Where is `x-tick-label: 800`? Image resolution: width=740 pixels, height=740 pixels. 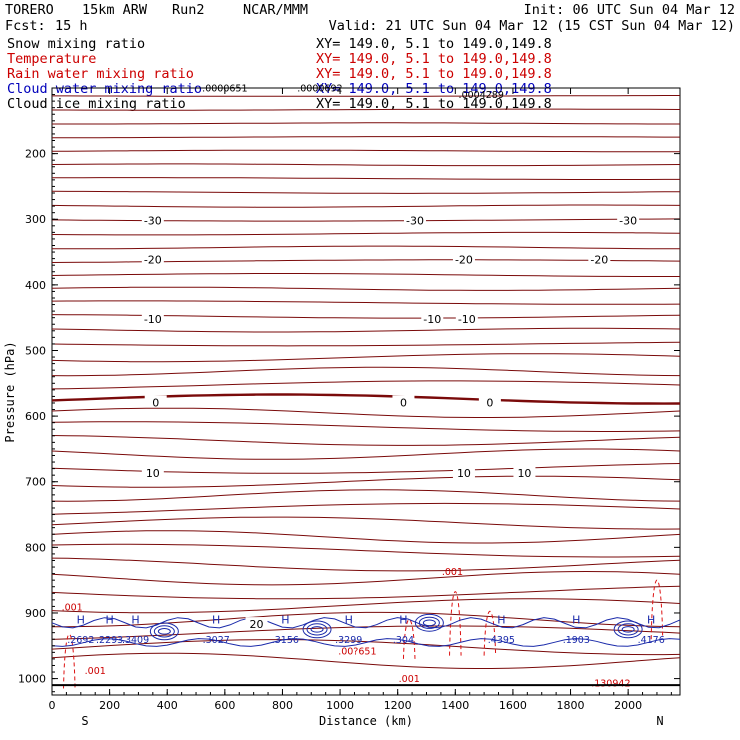 x-tick-label: 800 is located at coordinates (282, 705).